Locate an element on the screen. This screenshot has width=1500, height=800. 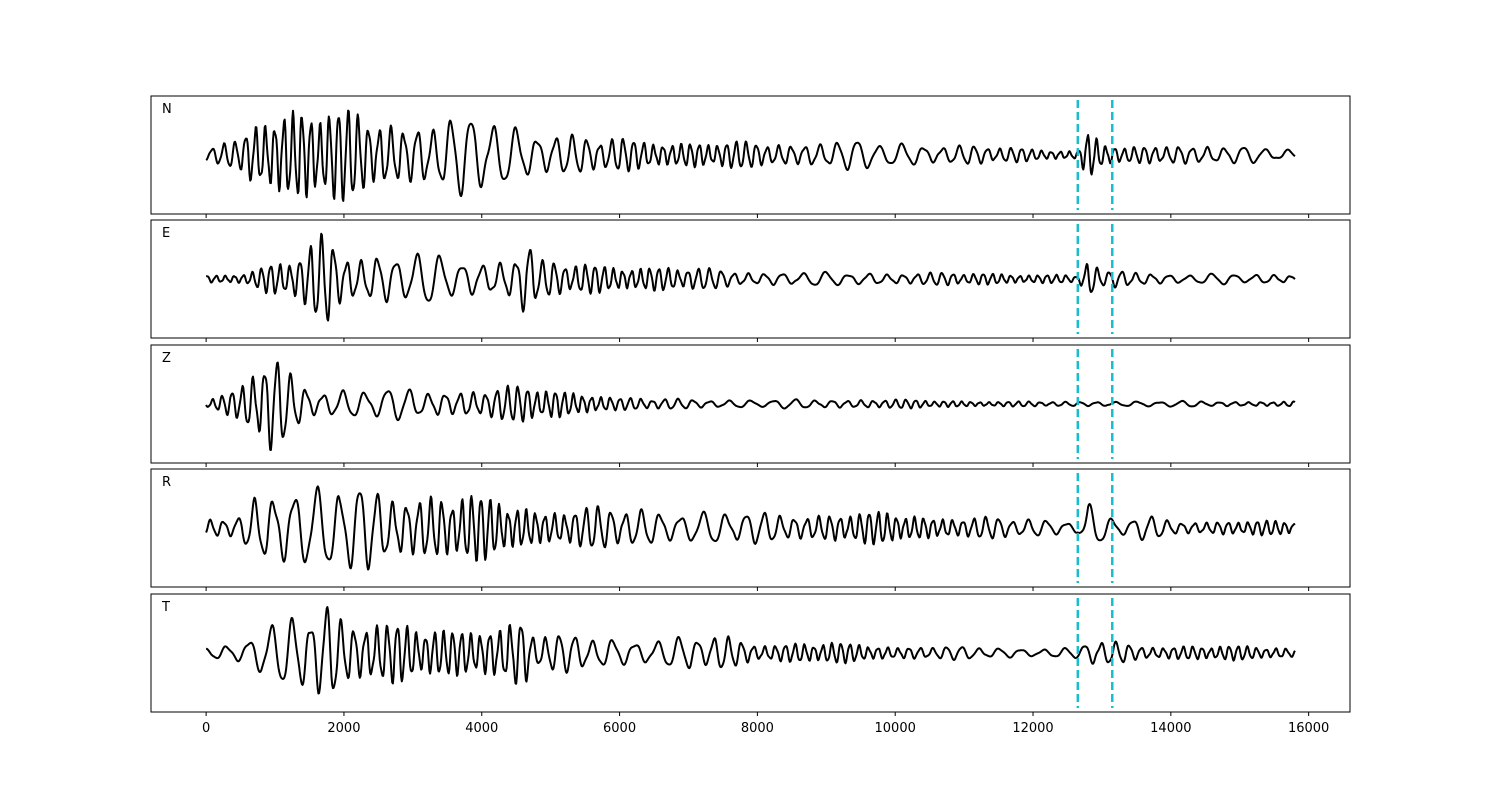
x-tick-label: 0 is located at coordinates (206, 728).